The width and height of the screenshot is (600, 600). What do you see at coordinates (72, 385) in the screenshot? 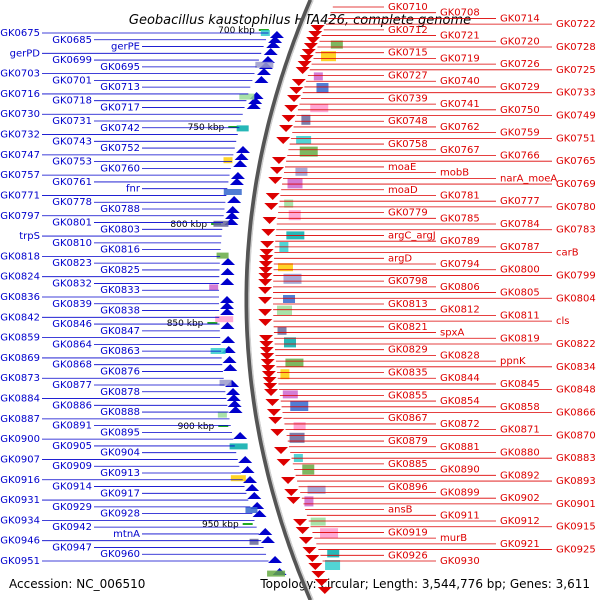
I see `gene-label: GK0877` at bounding box center [72, 385].